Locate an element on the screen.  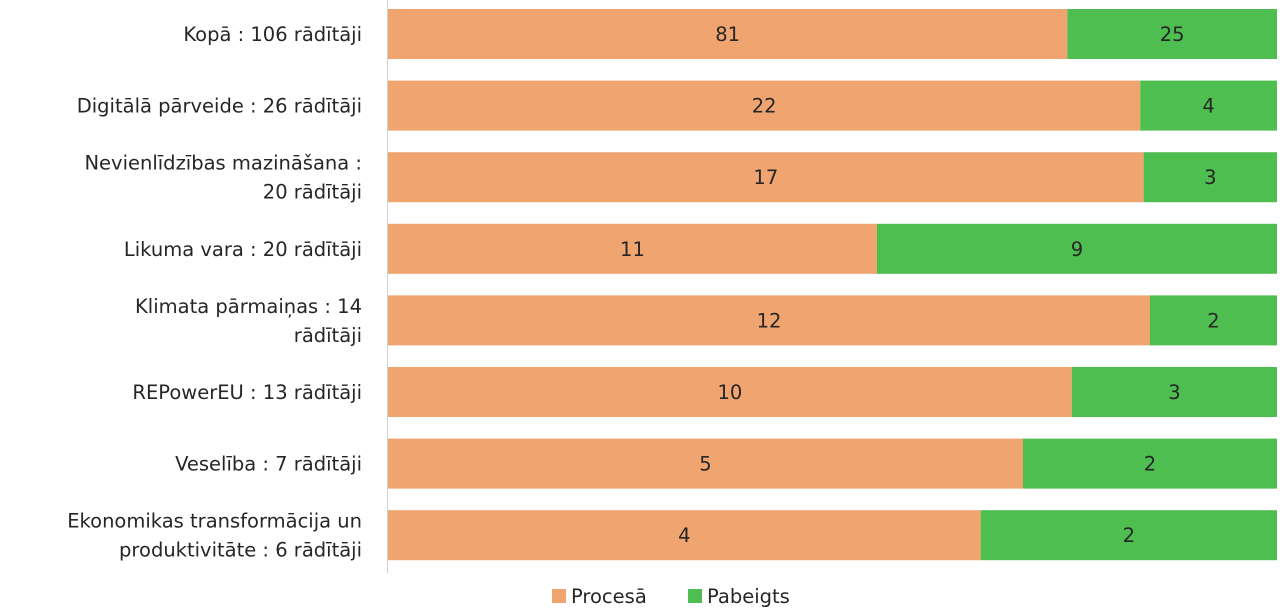
data-label-procesa-7: 4 is located at coordinates (684, 535).